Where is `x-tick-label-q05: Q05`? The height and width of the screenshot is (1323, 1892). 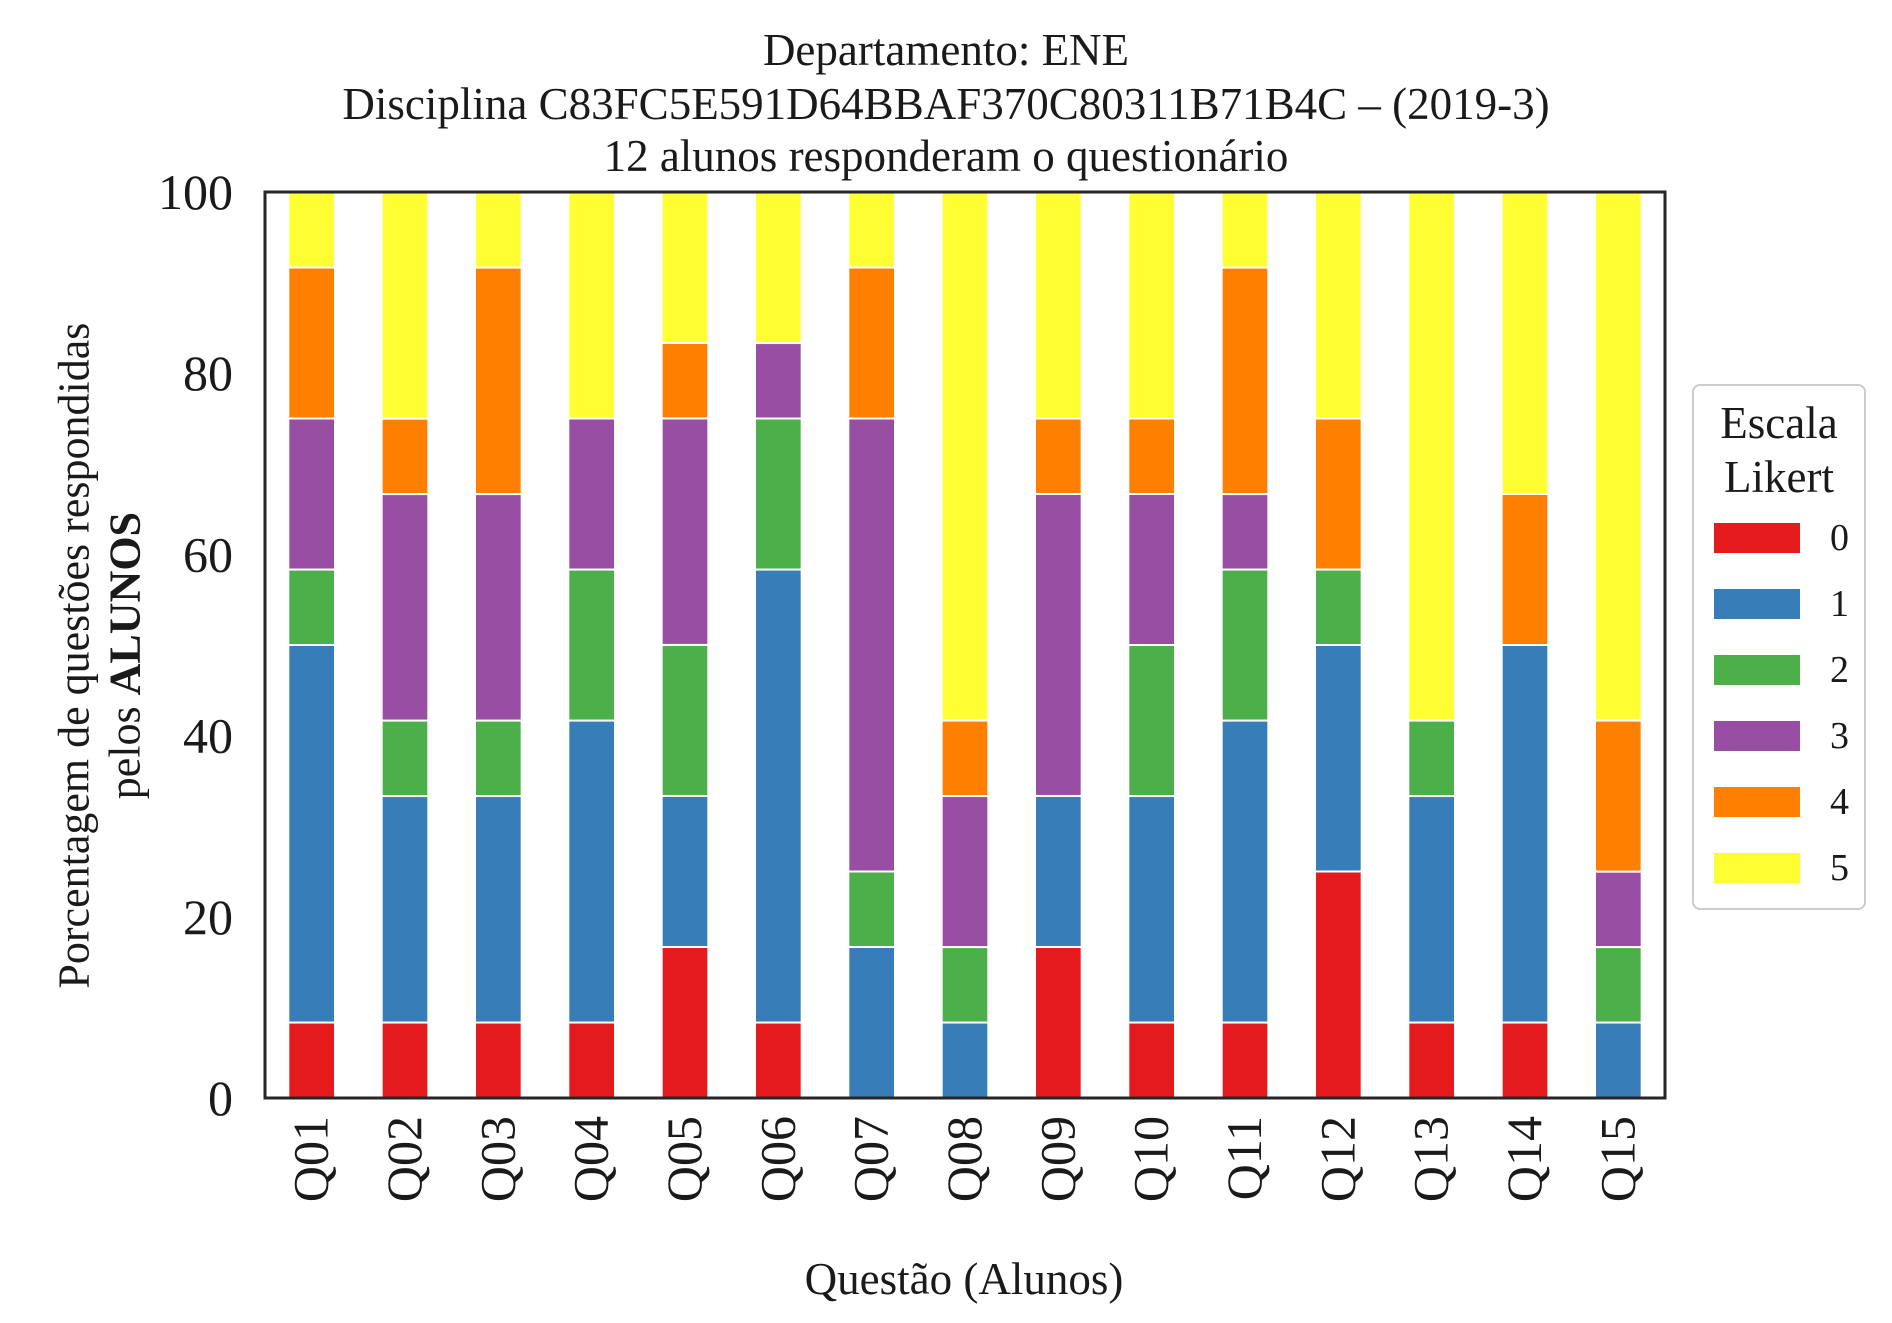
x-tick-label-q05: Q05 is located at coordinates (684, 1159).